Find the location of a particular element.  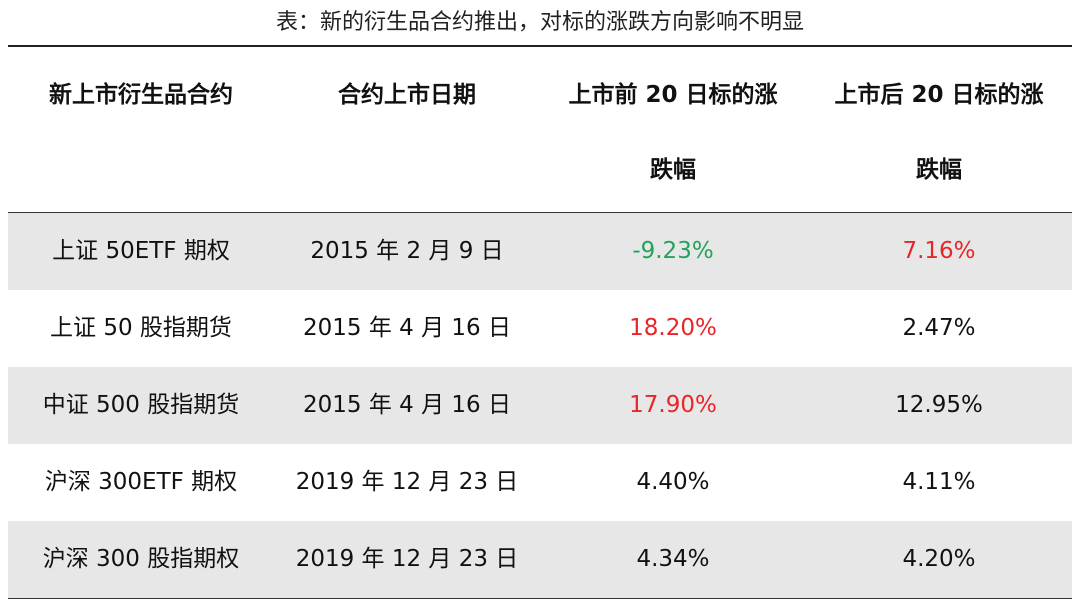

header-after-line2: 跌幅 is located at coordinates (939, 170).